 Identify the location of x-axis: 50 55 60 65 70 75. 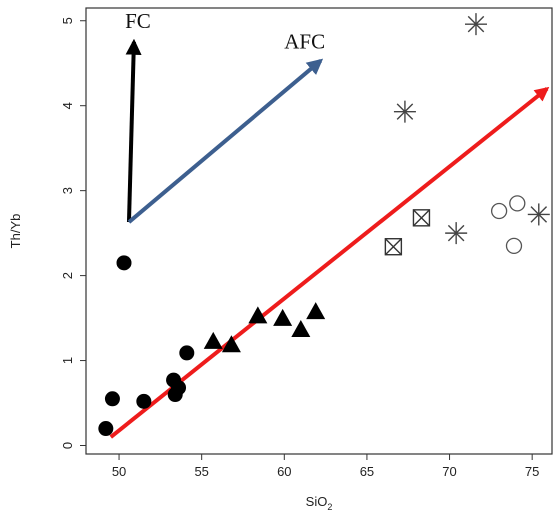
(325, 466).